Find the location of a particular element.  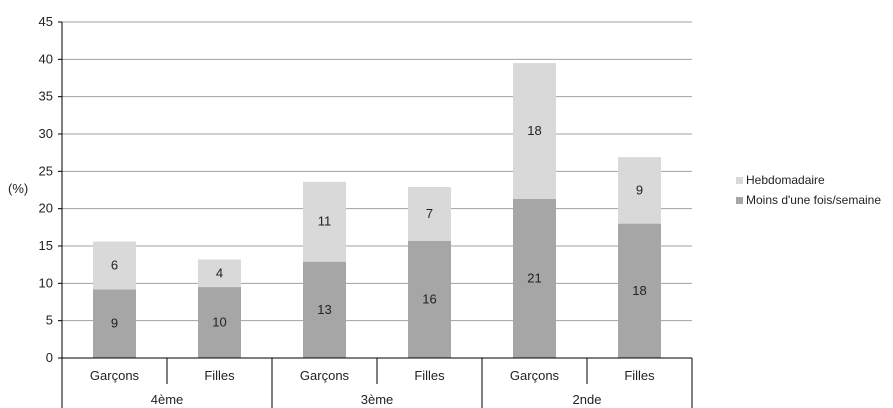

y-tick-label: 0 is located at coordinates (49, 357).